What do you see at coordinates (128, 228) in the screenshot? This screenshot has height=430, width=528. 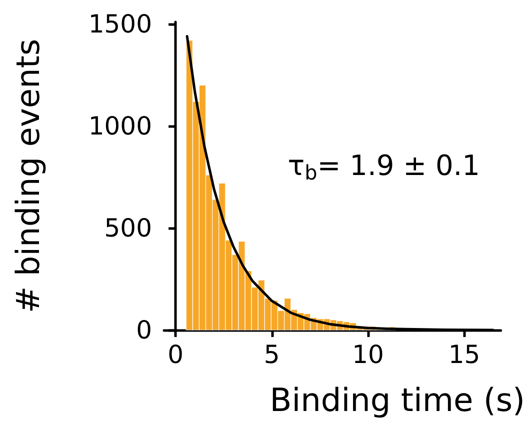 I see `y-tick-label: 500` at bounding box center [128, 228].